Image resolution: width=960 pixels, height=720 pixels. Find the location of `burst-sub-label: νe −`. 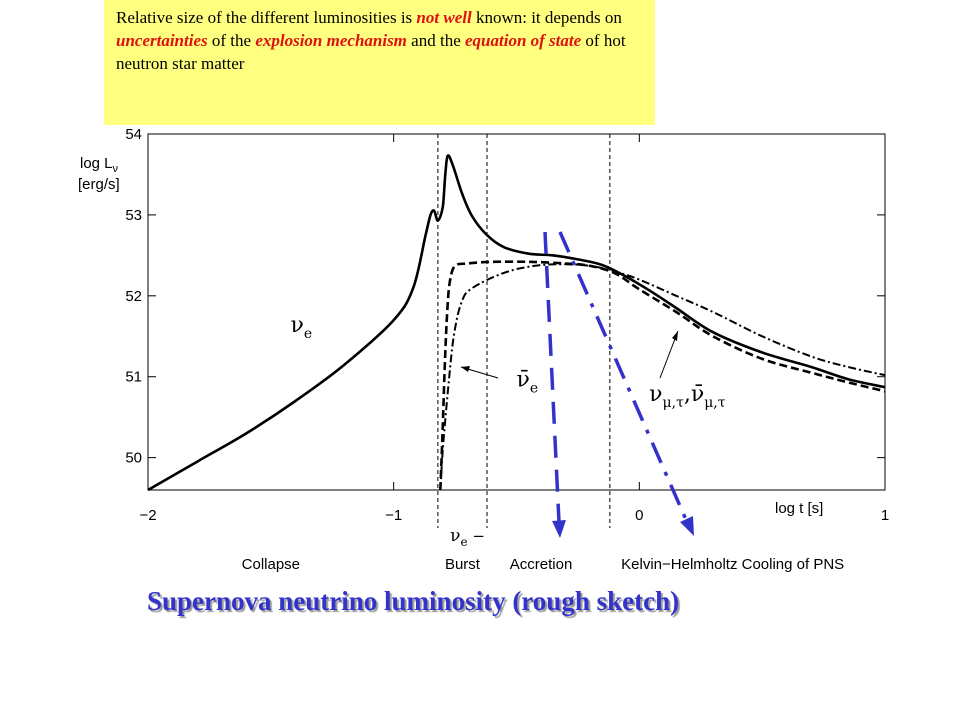

burst-sub-label: νe − is located at coordinates (467, 537).